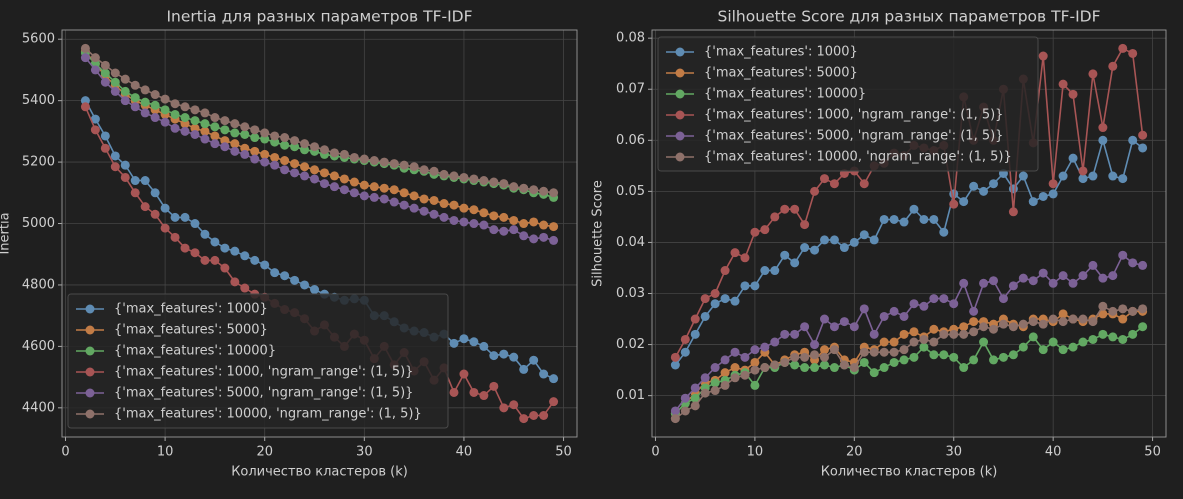 This screenshot has height=499, width=1183. What do you see at coordinates (598, 233) in the screenshot?
I see `y-axis-label: Silhouette Score` at bounding box center [598, 233].